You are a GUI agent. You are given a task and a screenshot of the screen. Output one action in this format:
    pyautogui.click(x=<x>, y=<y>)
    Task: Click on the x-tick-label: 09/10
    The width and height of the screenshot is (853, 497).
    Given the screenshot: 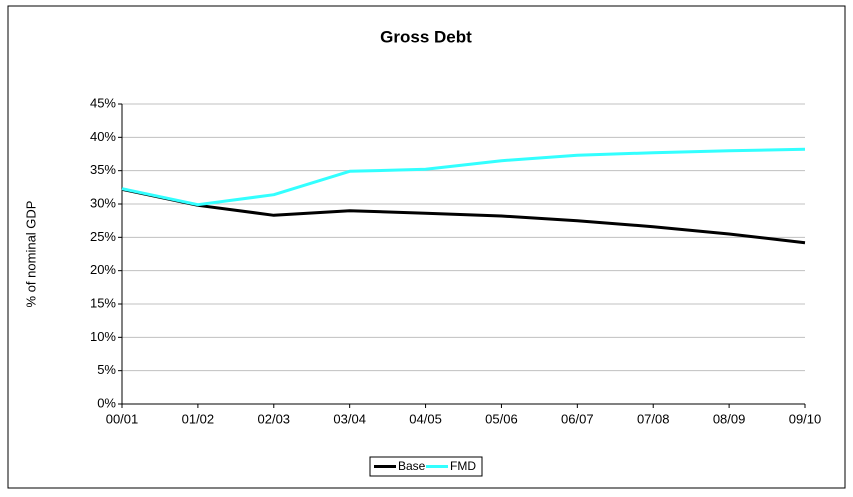 What is the action you would take?
    pyautogui.click(x=805, y=418)
    